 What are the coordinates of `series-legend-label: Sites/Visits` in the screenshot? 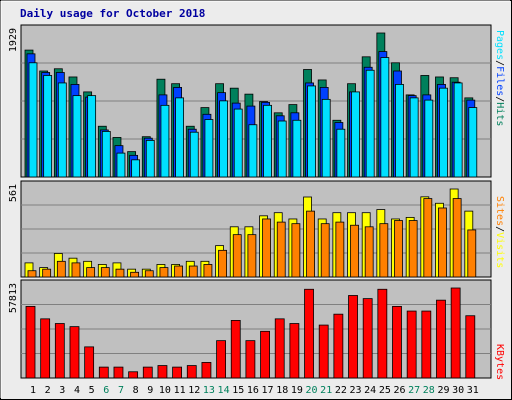 It's located at (499, 232).